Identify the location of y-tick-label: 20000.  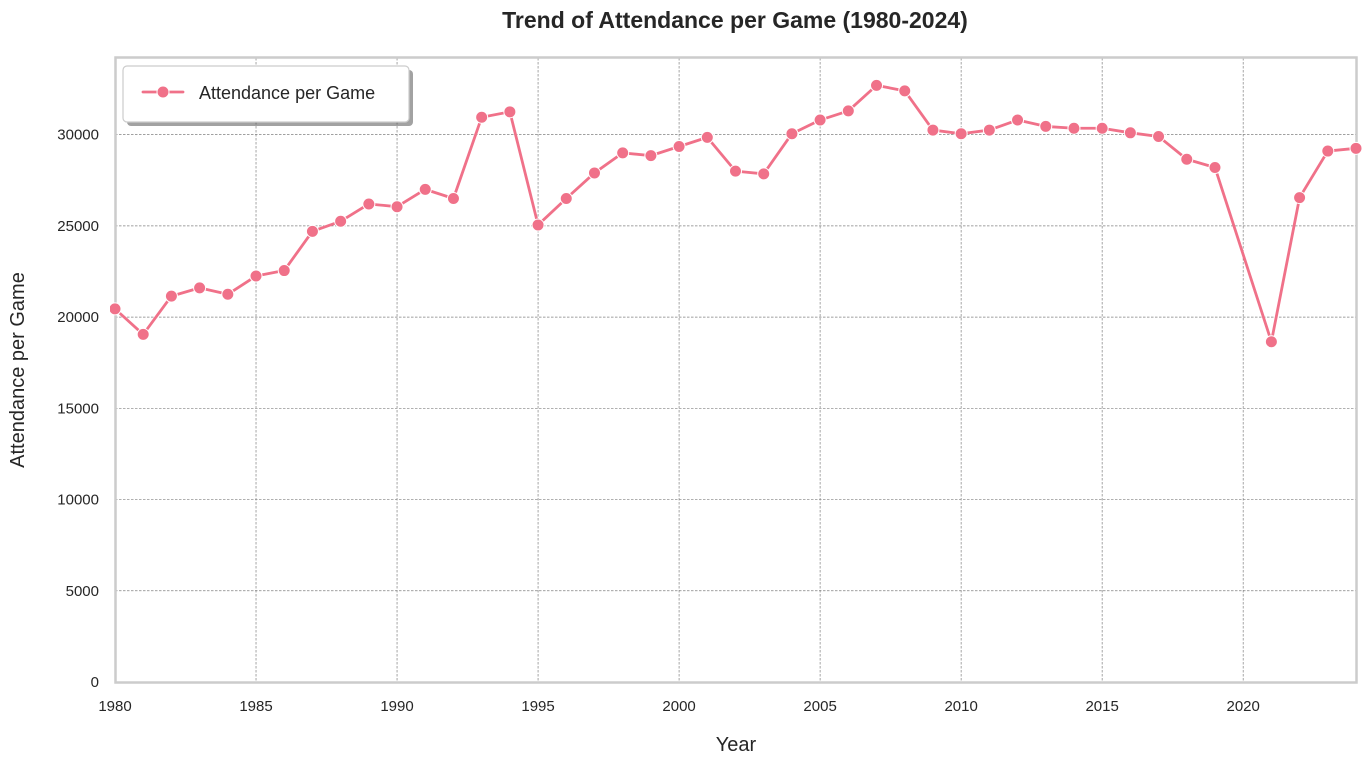
(78, 317).